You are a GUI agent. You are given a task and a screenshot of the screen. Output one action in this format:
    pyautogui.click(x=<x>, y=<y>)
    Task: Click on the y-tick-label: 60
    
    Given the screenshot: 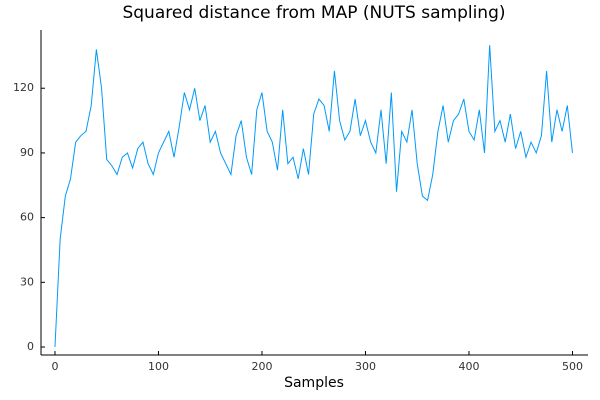 What is the action you would take?
    pyautogui.click(x=27, y=217)
    